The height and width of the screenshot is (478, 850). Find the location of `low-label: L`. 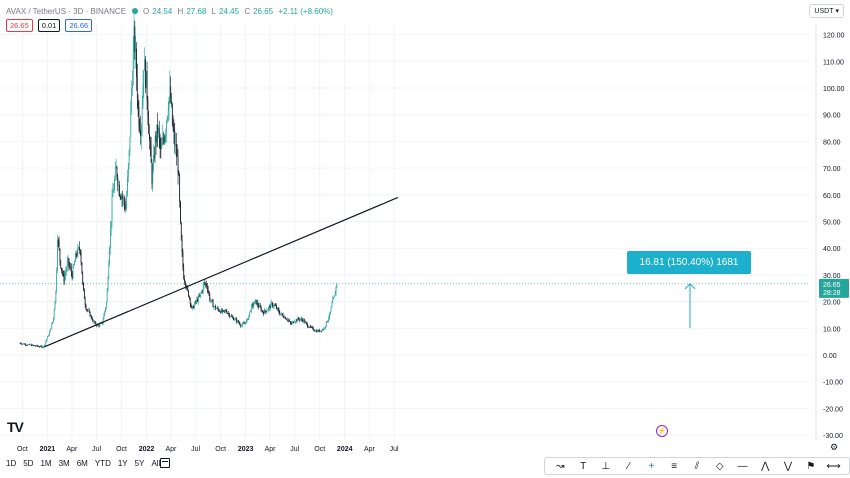

low-label: L is located at coordinates (214, 11).